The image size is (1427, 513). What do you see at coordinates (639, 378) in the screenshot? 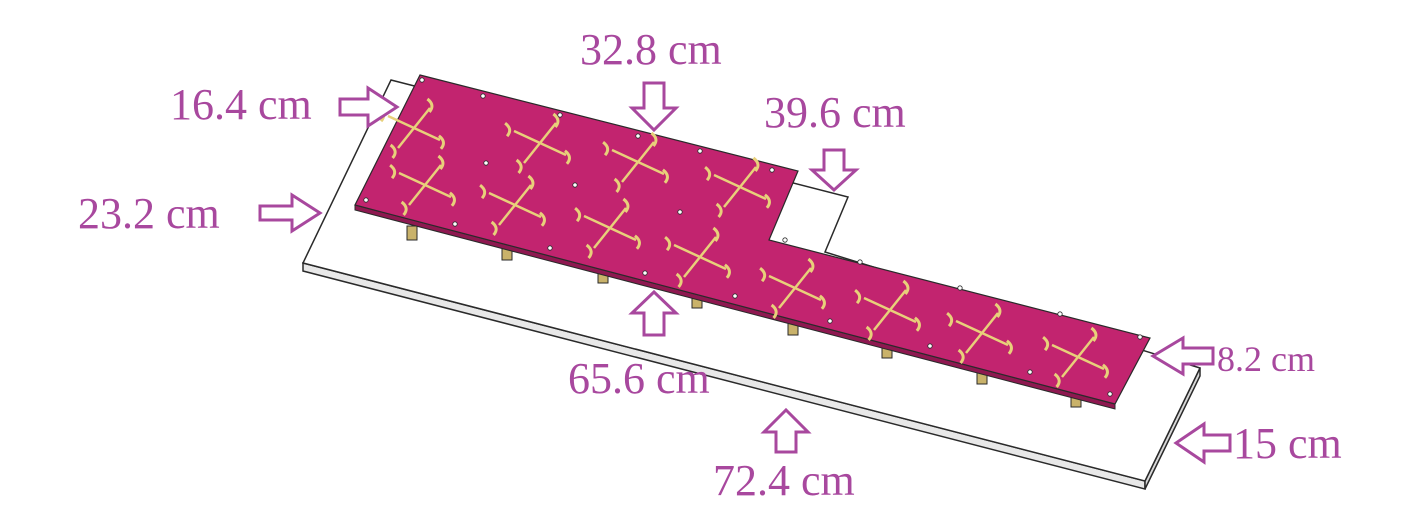
I see `label-radiator-length: 65.6 cm` at bounding box center [639, 378].